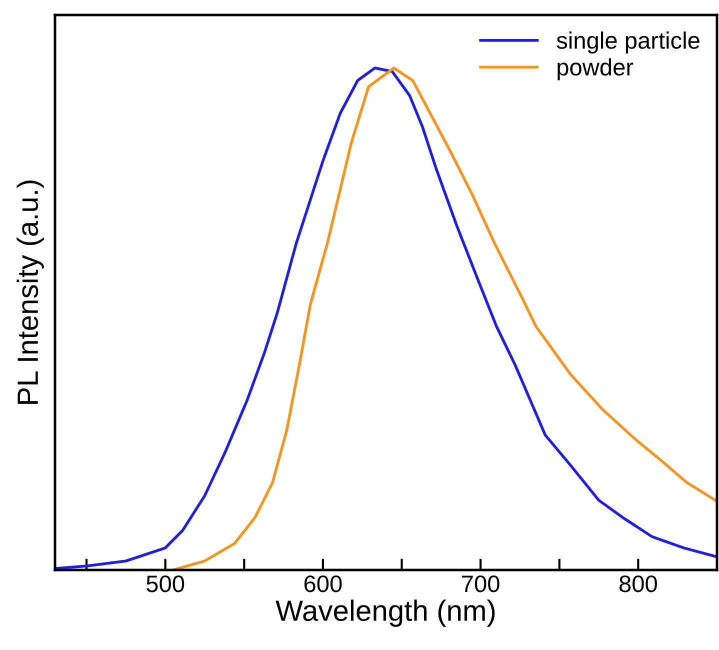 The image size is (719, 650). What do you see at coordinates (165, 583) in the screenshot?
I see `x-tick-label: 500` at bounding box center [165, 583].